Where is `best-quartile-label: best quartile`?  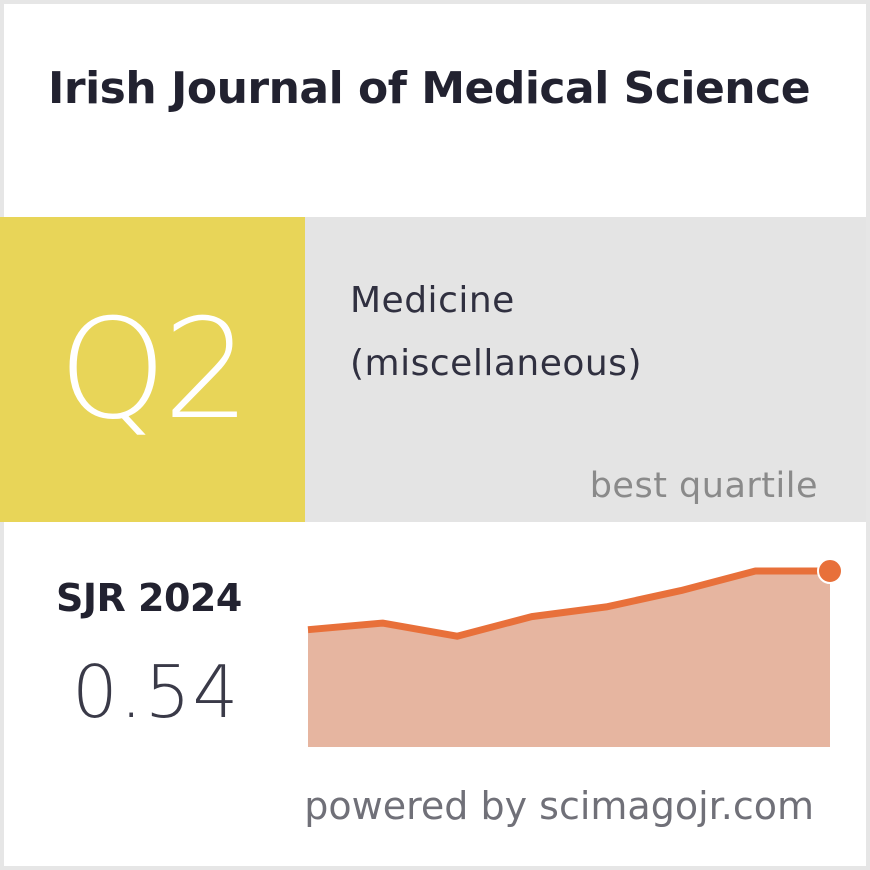
best-quartile-label: best quartile is located at coordinates (703, 486).